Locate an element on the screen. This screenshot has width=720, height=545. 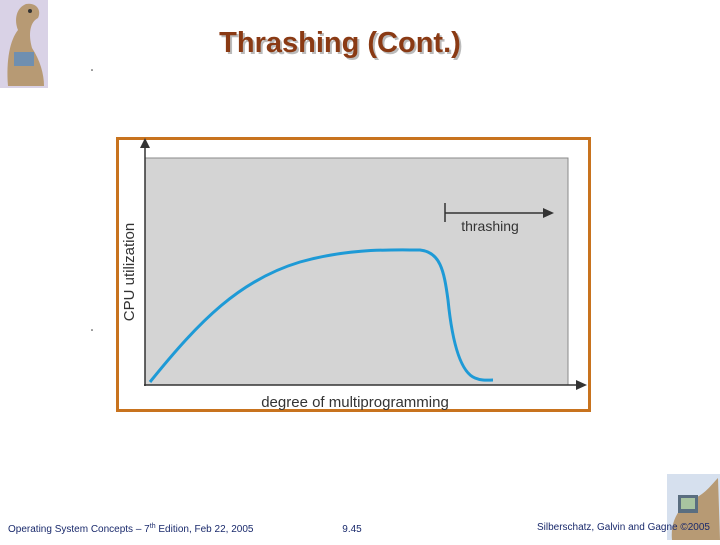
footer-superscript: th is located at coordinates (153, 526).